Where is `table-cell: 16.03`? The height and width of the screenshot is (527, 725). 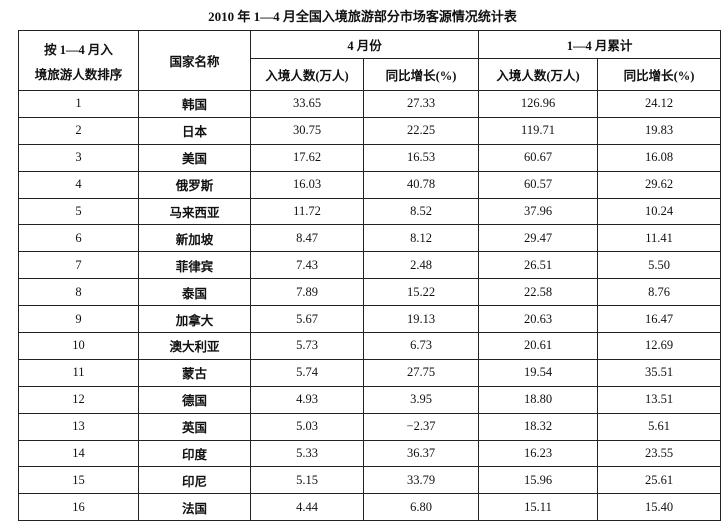 table-cell: 16.03 is located at coordinates (307, 184).